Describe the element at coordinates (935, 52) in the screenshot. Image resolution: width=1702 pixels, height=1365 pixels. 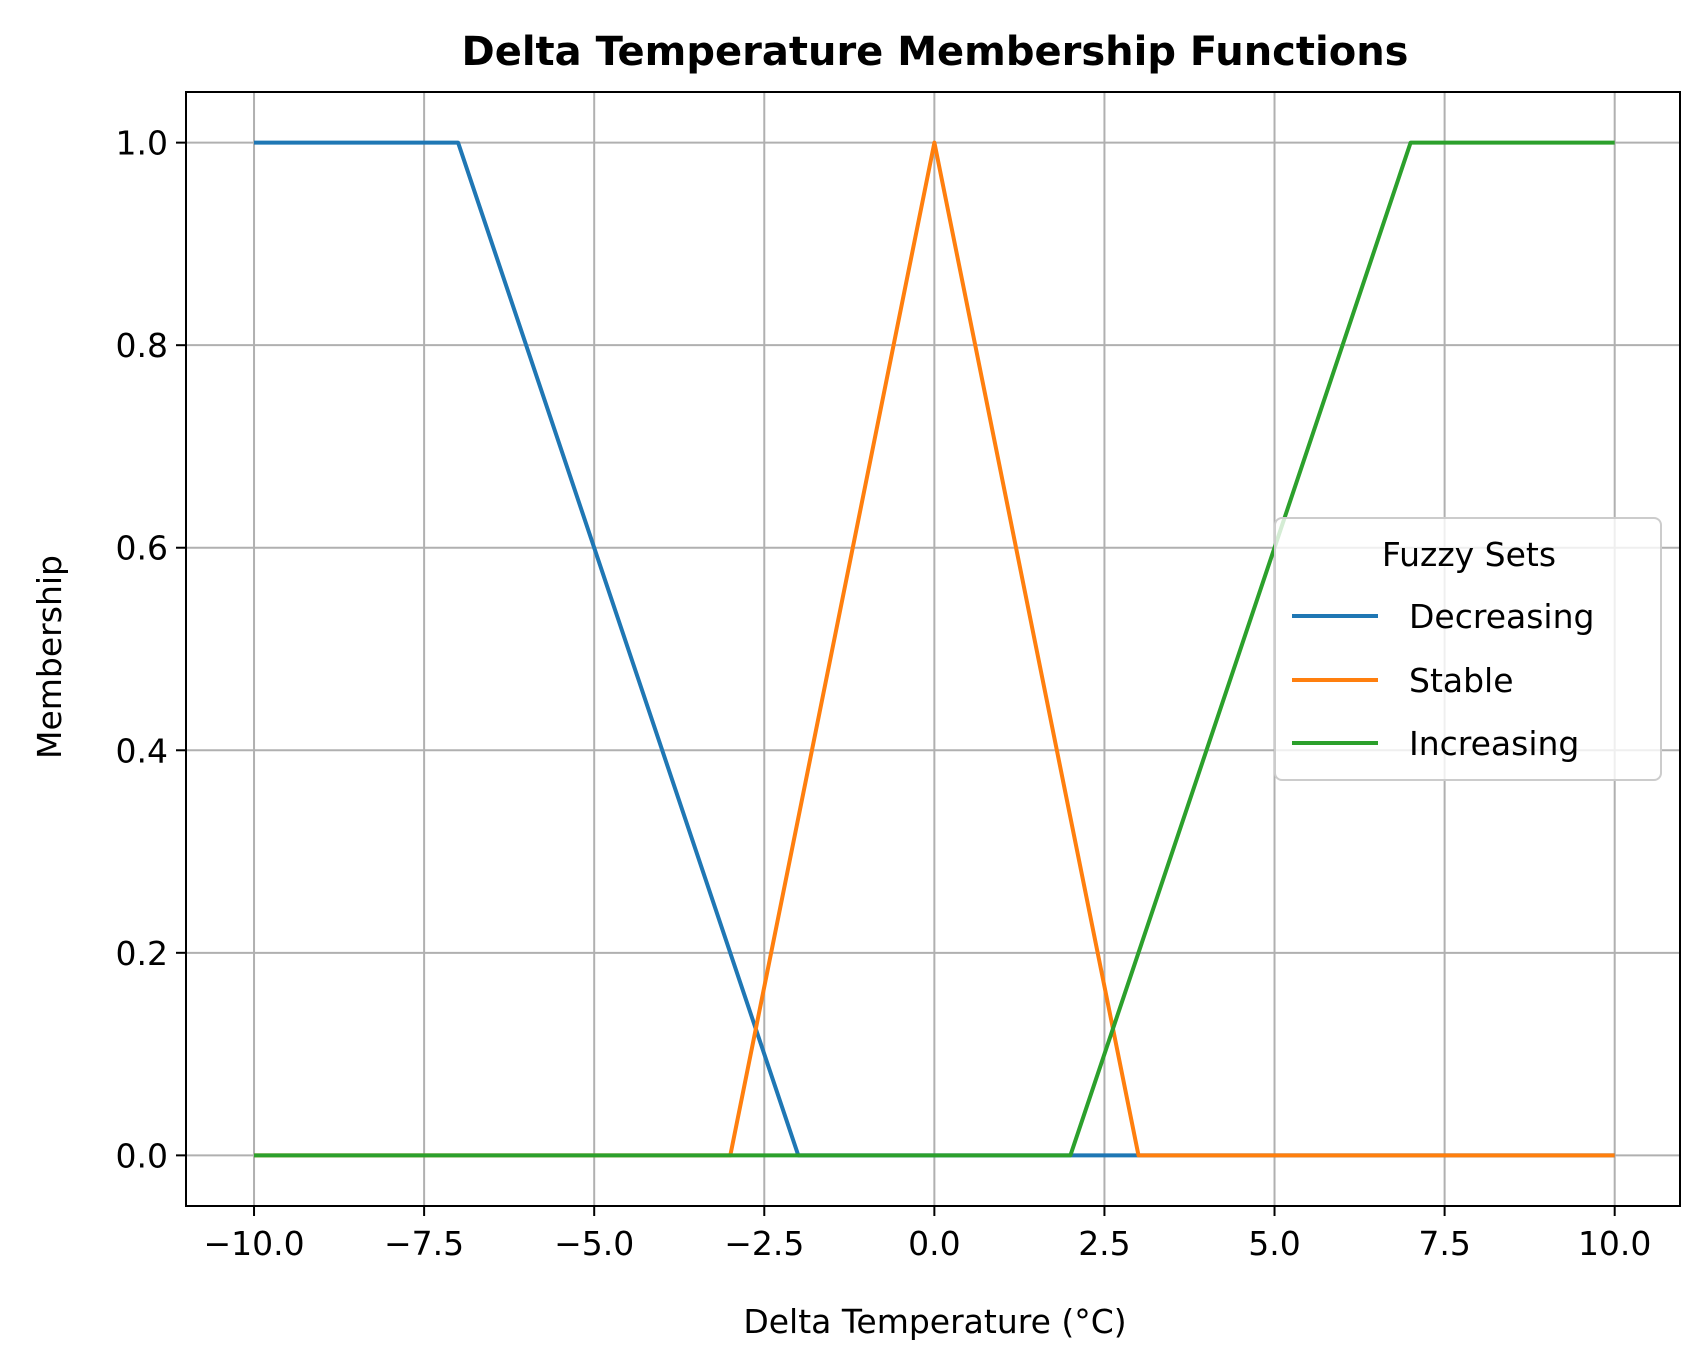
I see `chart-title: Delta Temperature Membership Functions` at that location.